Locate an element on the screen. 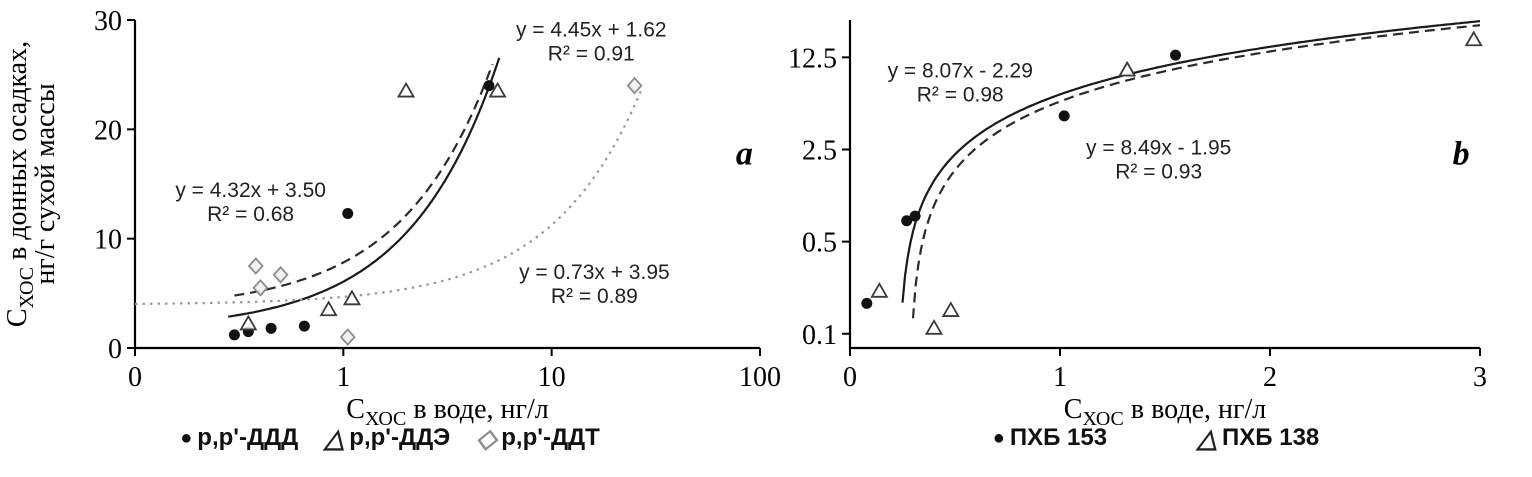 The height and width of the screenshot is (477, 1532). open-diamond-icon: ◇ is located at coordinates (486, 438).